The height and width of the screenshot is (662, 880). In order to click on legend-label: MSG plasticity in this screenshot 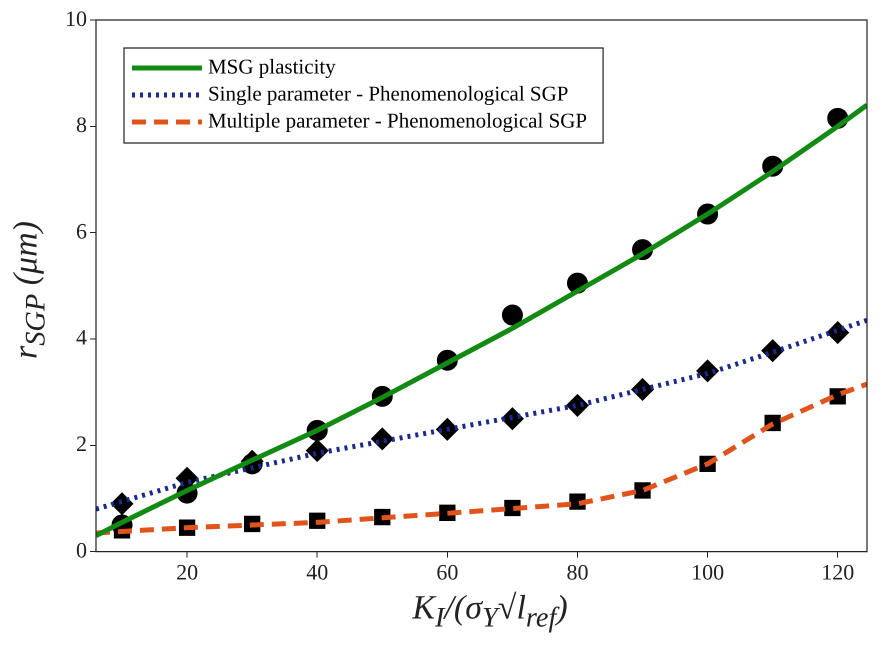, I will do `click(272, 66)`.